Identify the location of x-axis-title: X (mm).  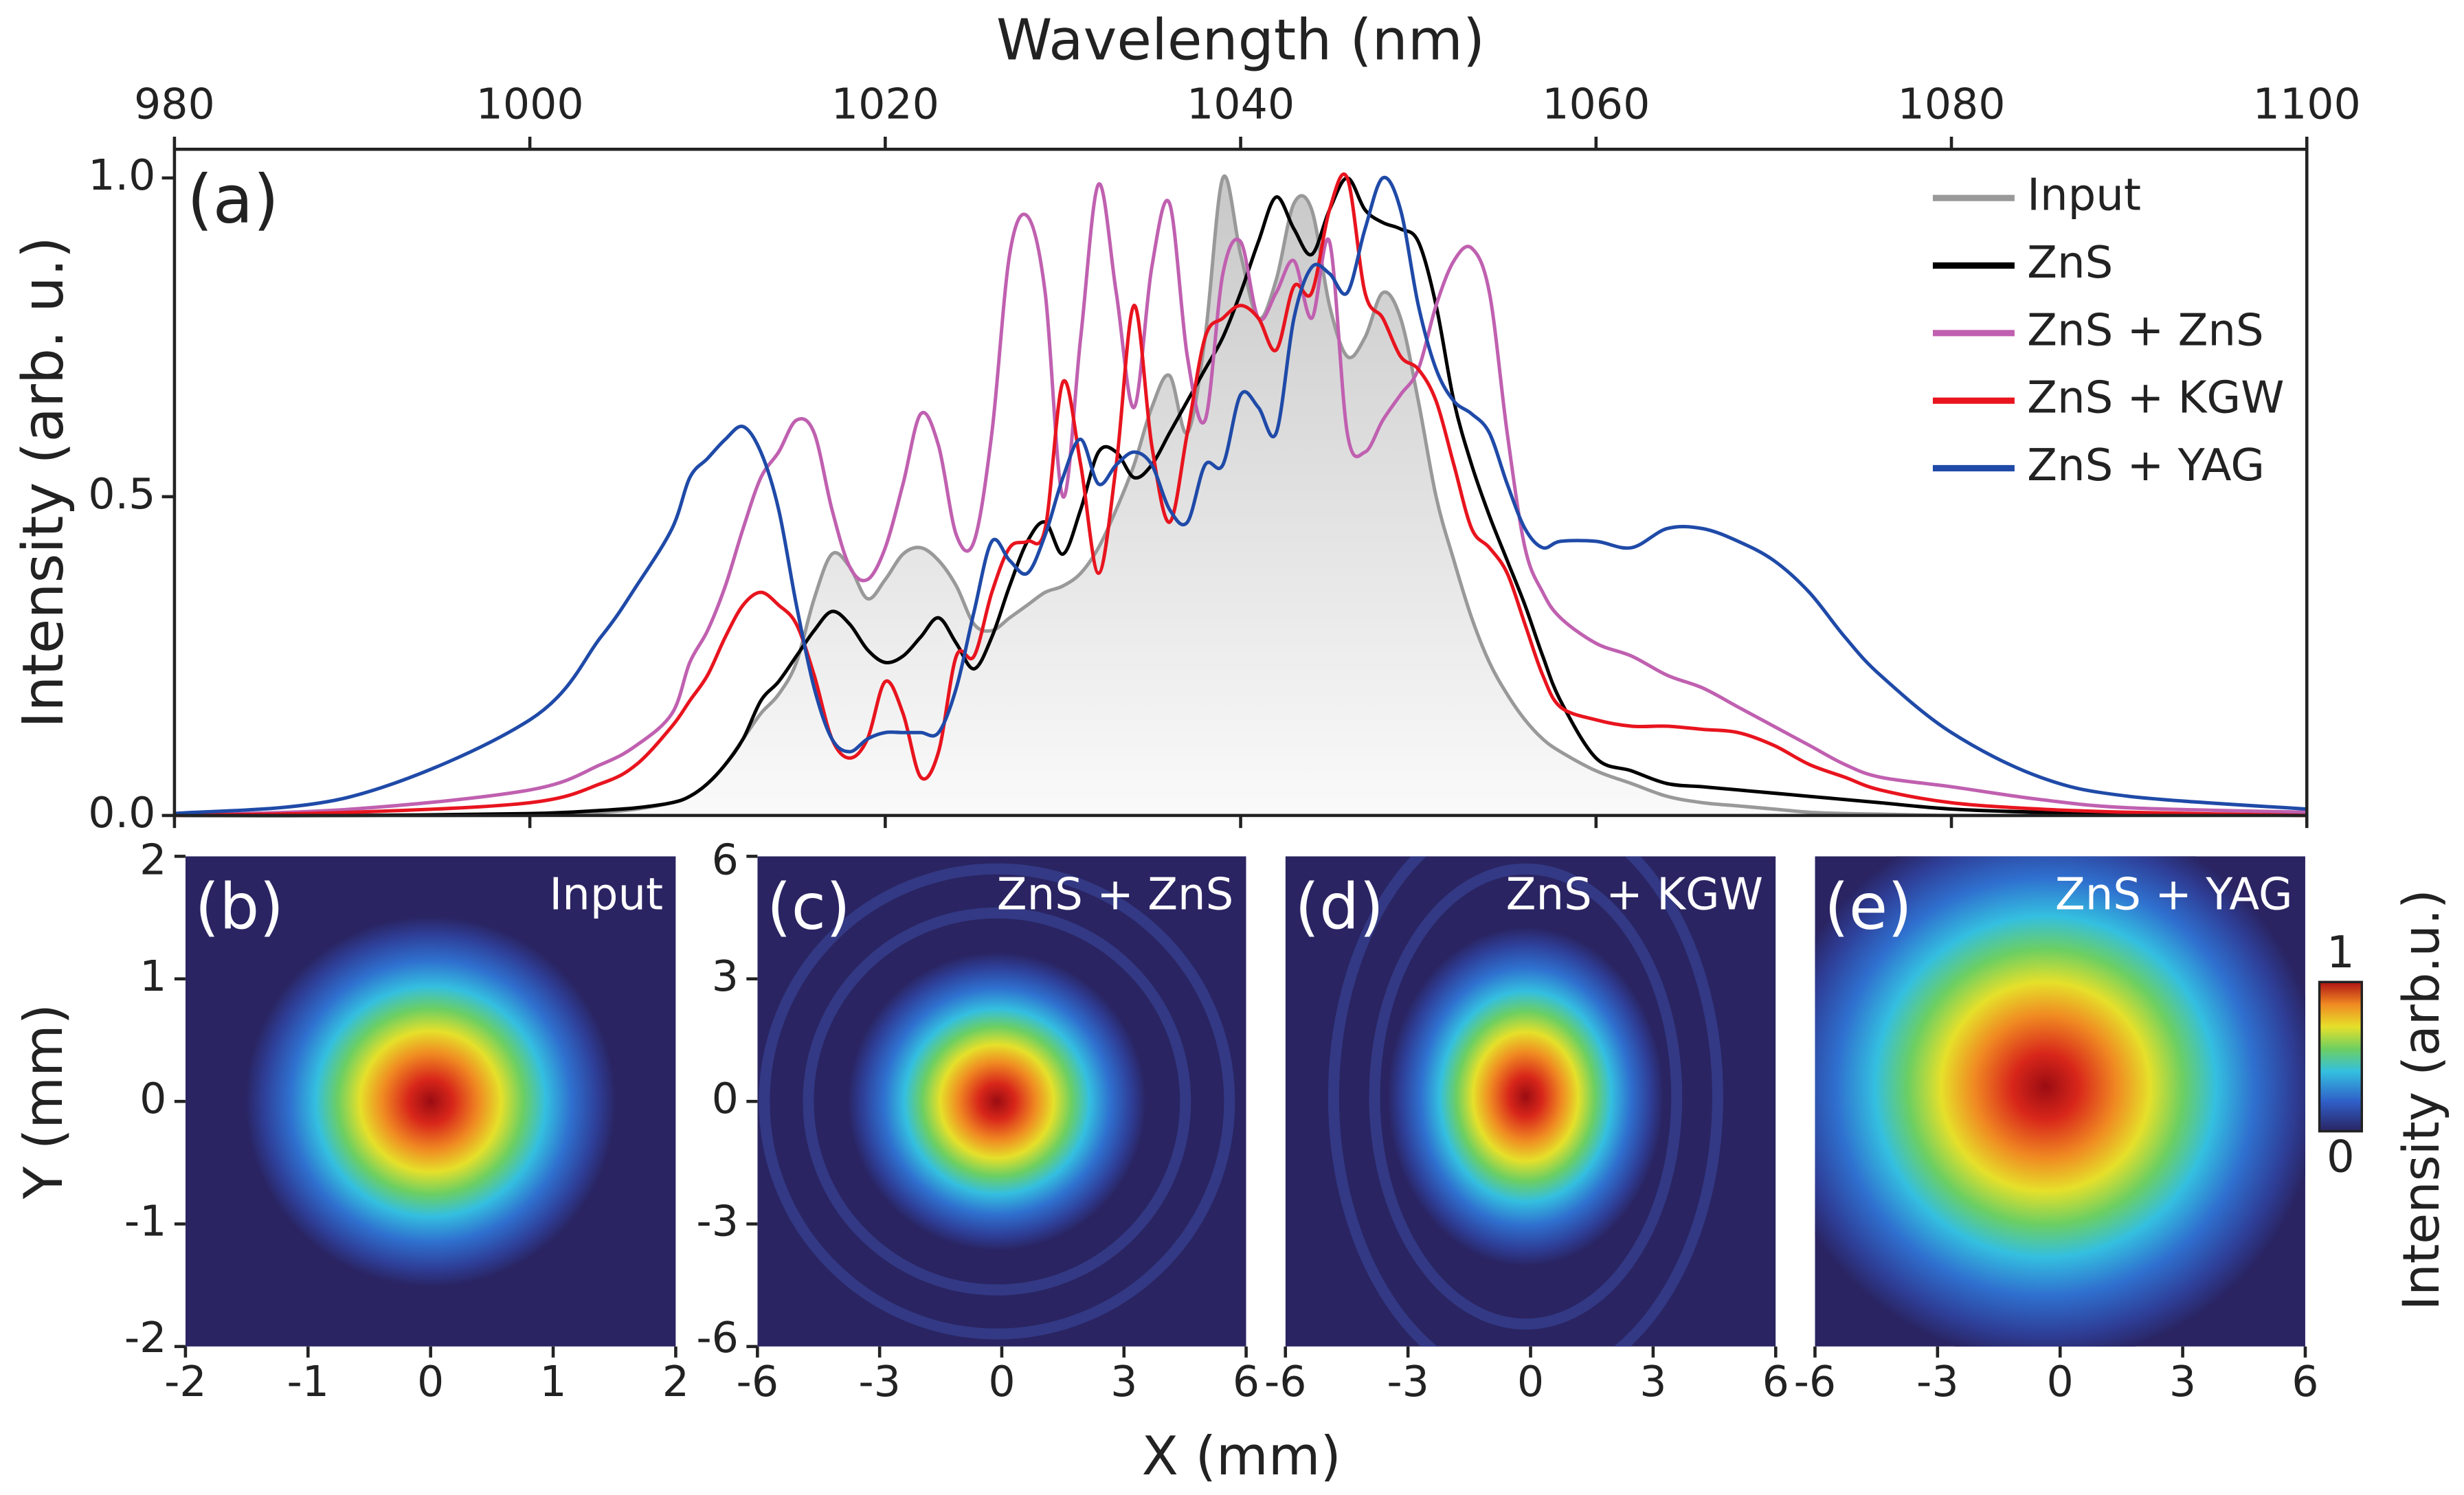
(1241, 1456).